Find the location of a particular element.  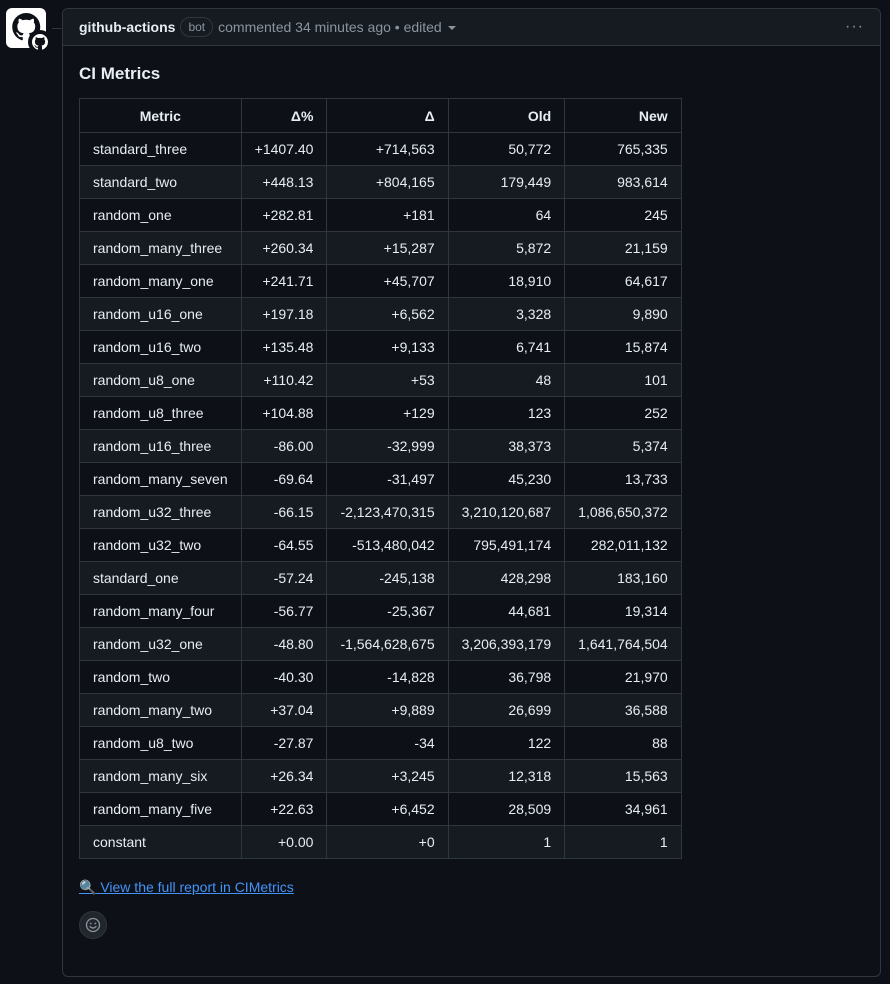

old-cell: 44,681 is located at coordinates (506, 611).